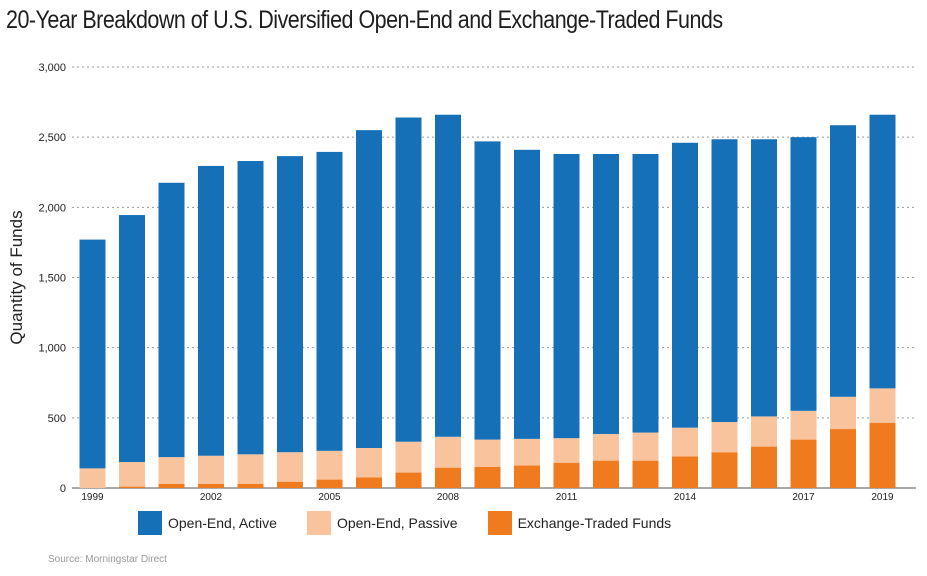 This screenshot has width=927, height=576. I want to click on bar-active-2006, so click(369, 289).